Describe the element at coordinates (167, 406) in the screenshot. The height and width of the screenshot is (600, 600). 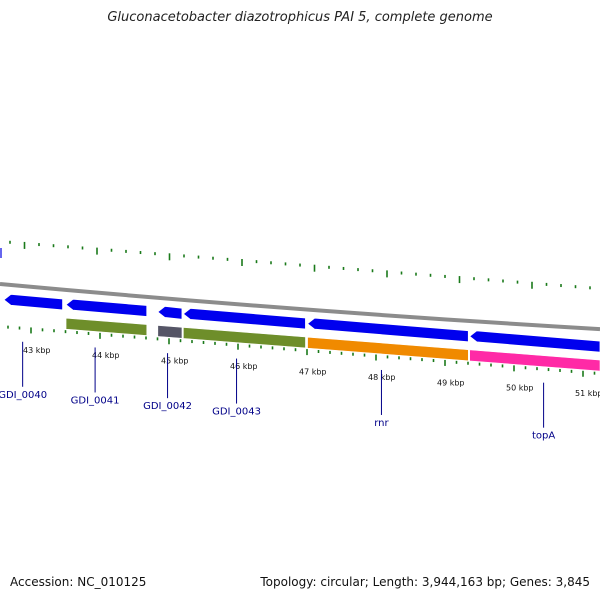
I see `gene-name-label: GDI_0042` at that location.